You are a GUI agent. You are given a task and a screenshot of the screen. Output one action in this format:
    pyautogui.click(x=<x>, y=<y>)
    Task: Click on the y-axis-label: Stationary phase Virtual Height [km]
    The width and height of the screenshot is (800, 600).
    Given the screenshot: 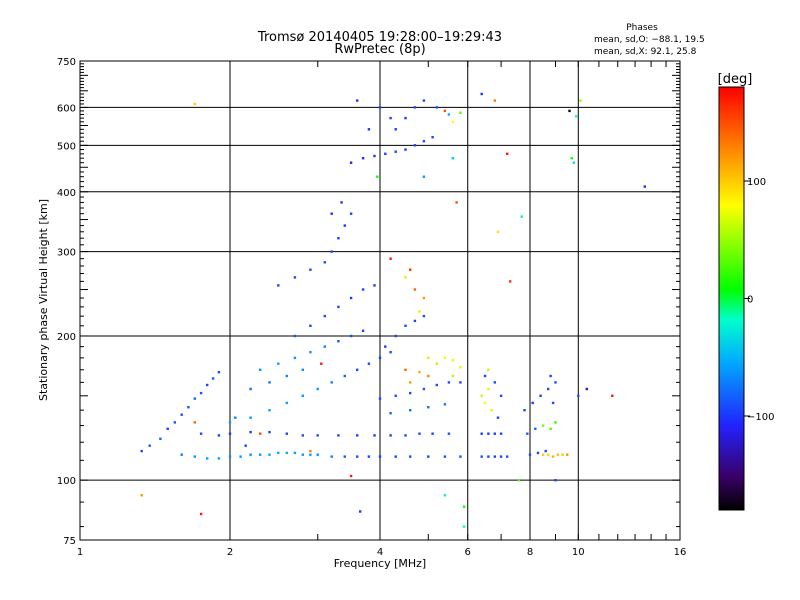 What is the action you would take?
    pyautogui.click(x=43, y=300)
    